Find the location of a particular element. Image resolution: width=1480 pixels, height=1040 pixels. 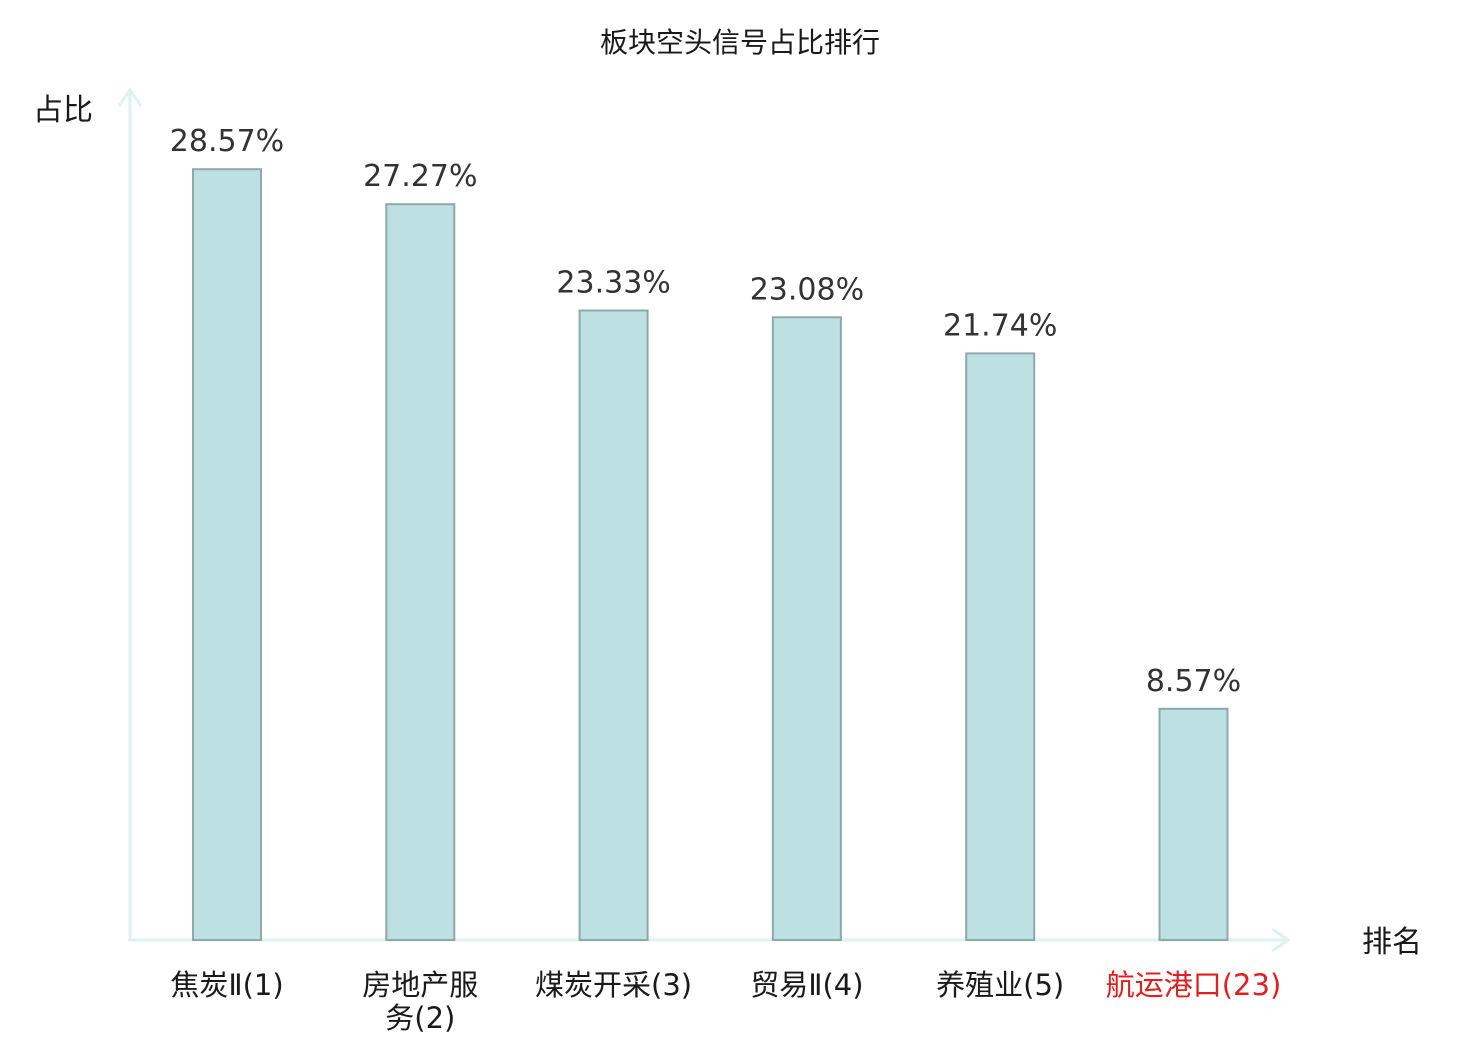

category-label-4: 贸易Ⅱ(4) is located at coordinates (806, 985).